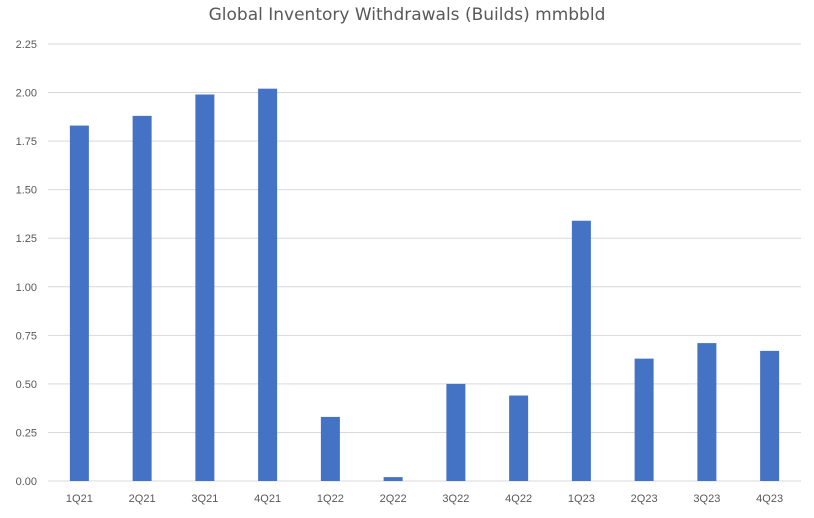 The image size is (814, 518). Describe the element at coordinates (644, 419) in the screenshot. I see `bar-2Q23` at that location.